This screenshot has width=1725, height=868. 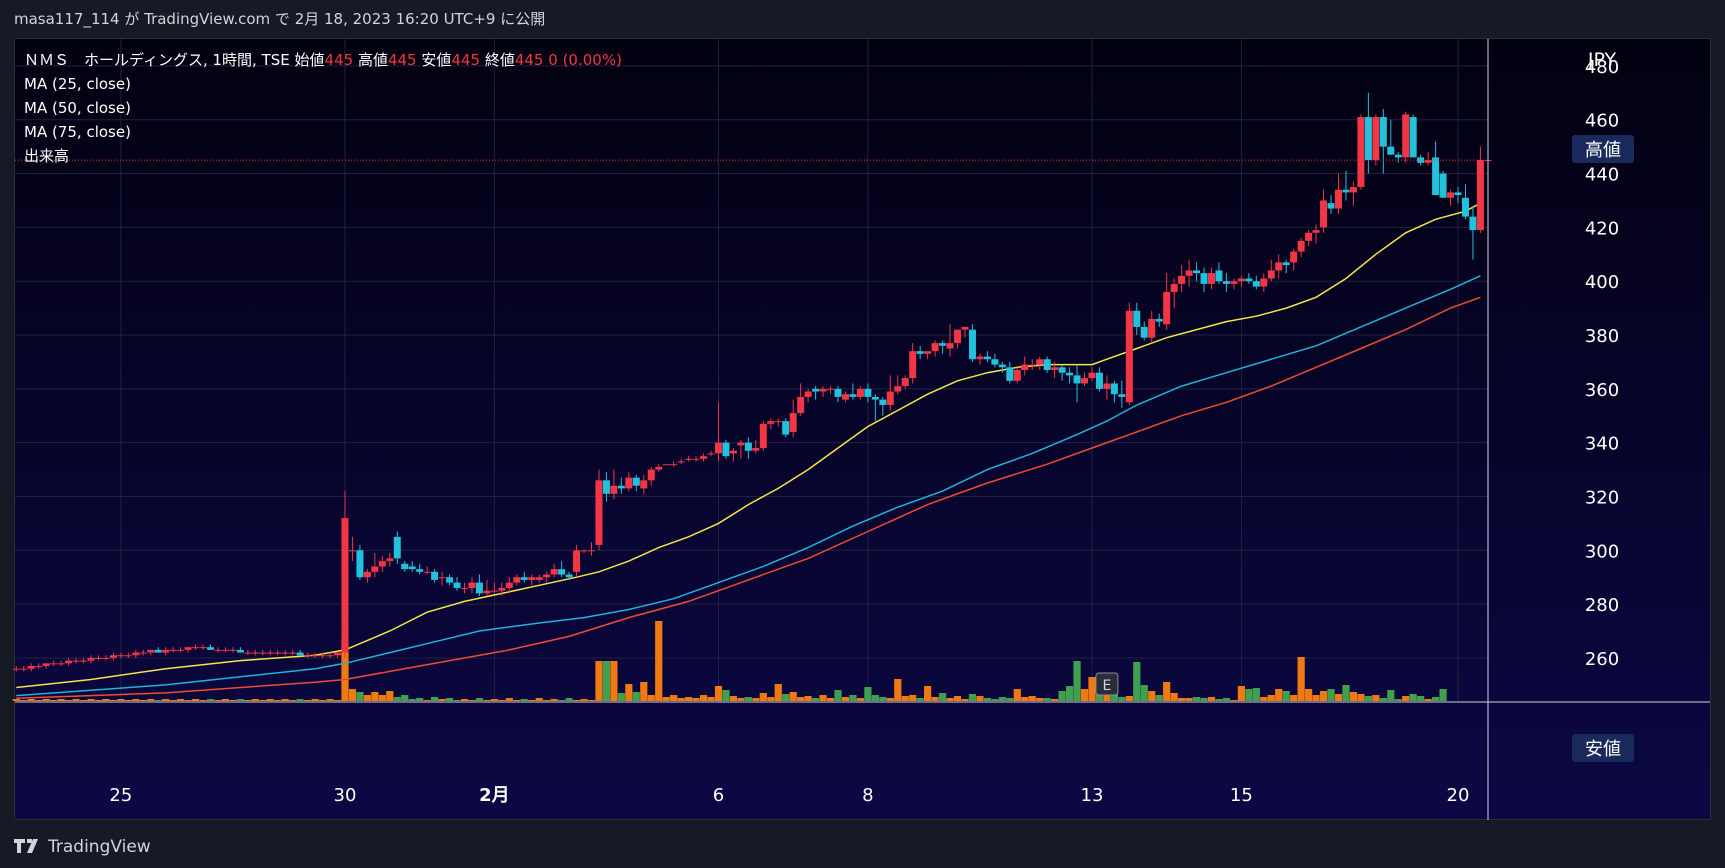 What do you see at coordinates (494, 795) in the screenshot?
I see `x-tick-label: 2月` at bounding box center [494, 795].